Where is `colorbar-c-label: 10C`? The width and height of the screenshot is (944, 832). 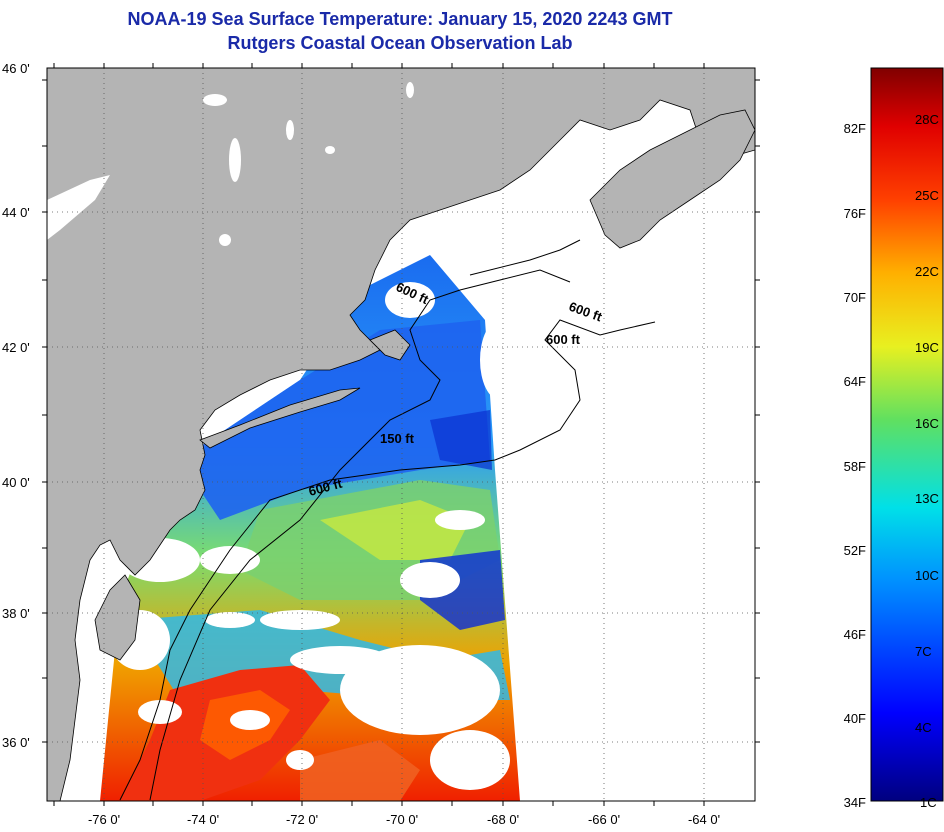 colorbar-c-label: 10C is located at coordinates (927, 575).